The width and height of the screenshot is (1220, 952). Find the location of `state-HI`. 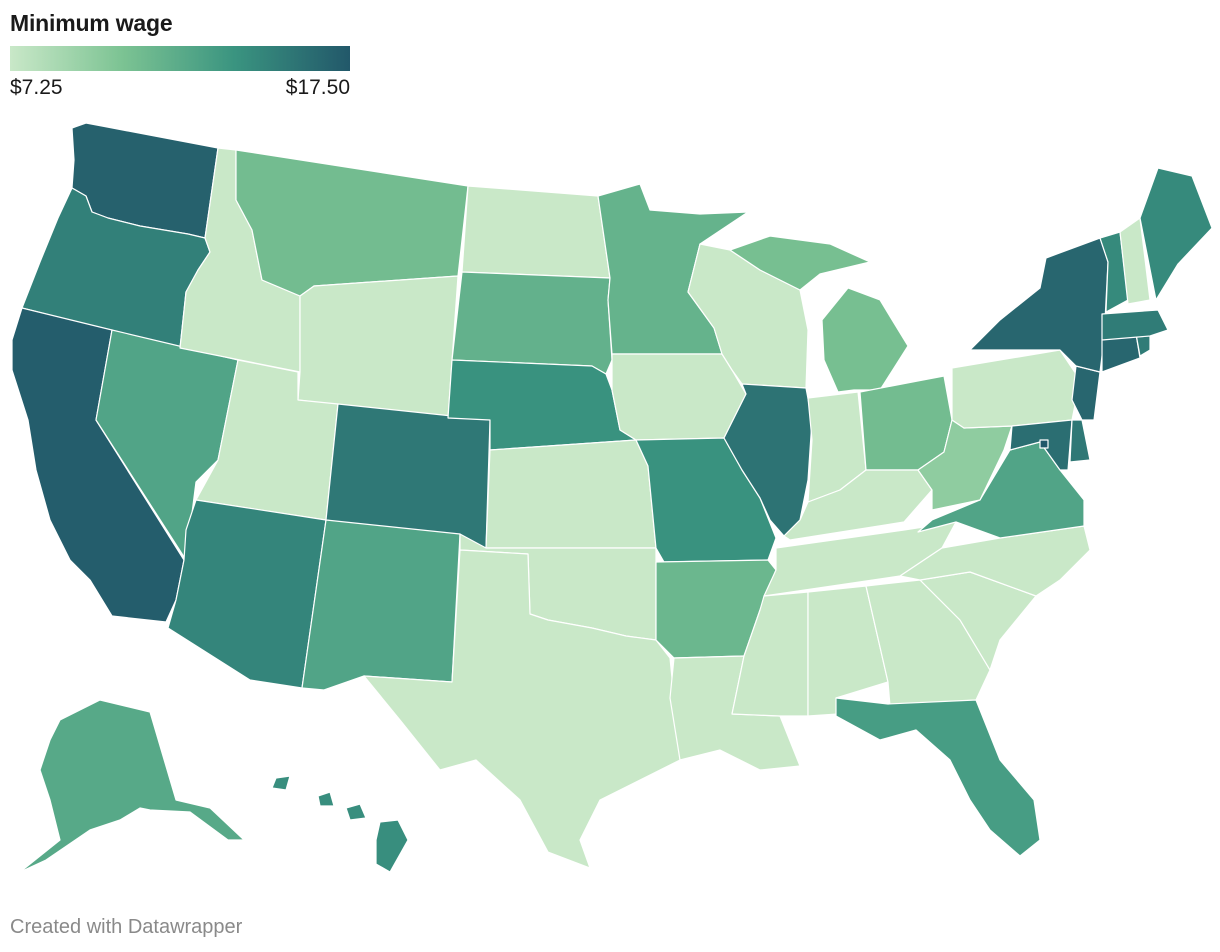

state-HI is located at coordinates (340, 824).